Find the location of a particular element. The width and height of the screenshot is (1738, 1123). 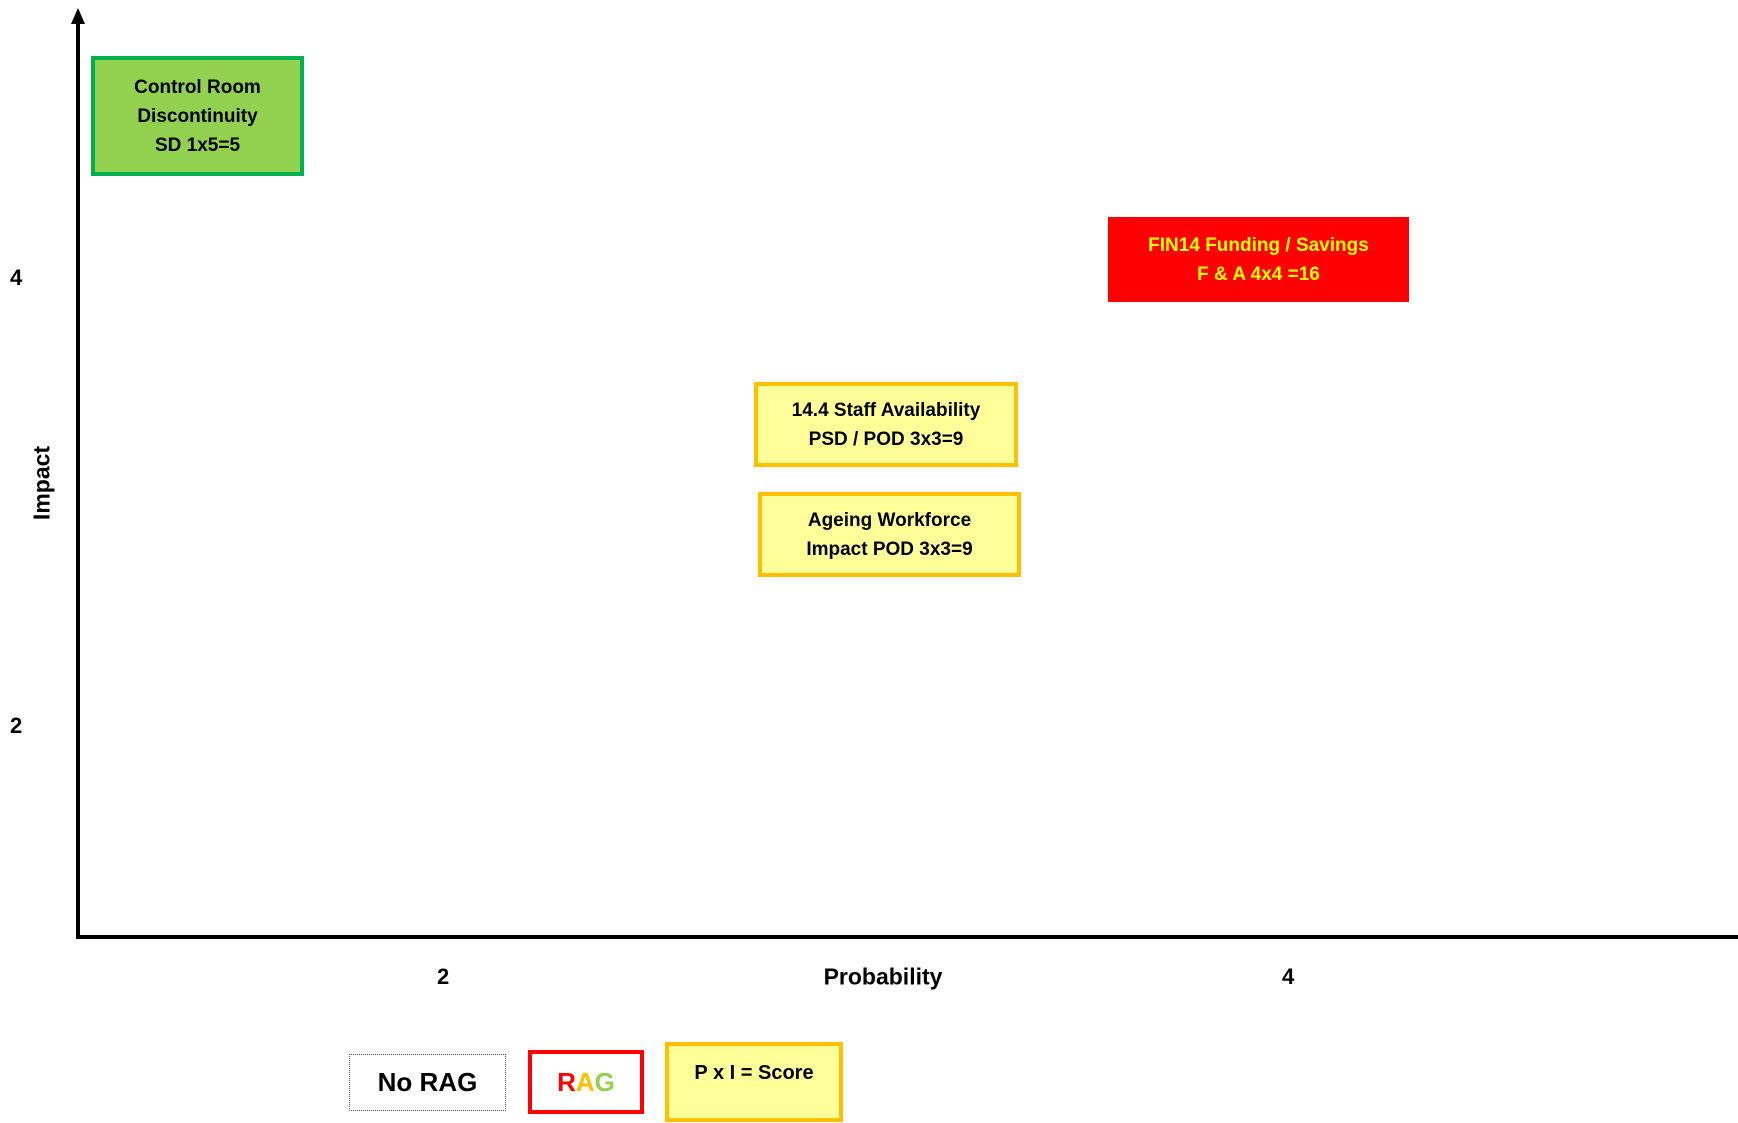

risk-box-control-room: Control Room Discontinuity SD 1x5=5 is located at coordinates (197, 116).